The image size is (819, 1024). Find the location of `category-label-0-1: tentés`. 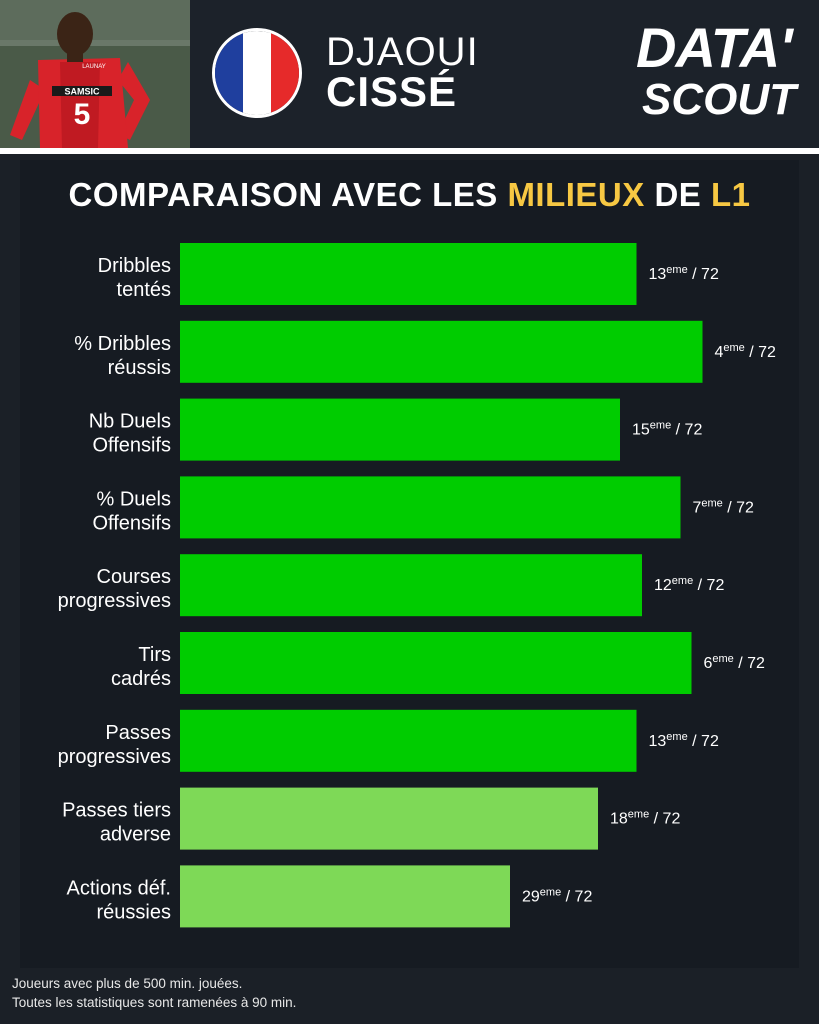

category-label-0-1: tentés is located at coordinates (144, 290).